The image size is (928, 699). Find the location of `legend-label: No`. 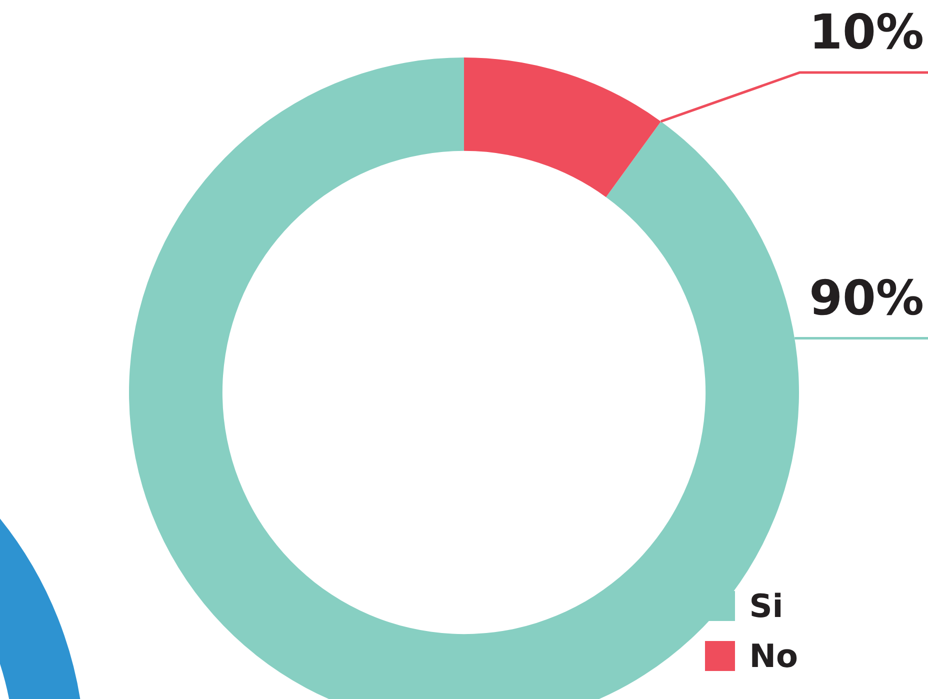

legend-label: No is located at coordinates (773, 656).